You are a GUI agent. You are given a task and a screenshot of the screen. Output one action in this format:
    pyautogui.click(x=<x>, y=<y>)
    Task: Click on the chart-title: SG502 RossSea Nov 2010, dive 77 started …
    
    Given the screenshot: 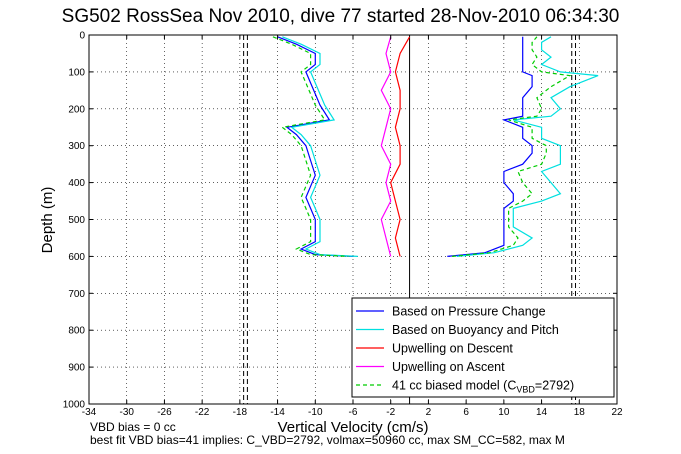 What is the action you would take?
    pyautogui.click(x=340, y=16)
    